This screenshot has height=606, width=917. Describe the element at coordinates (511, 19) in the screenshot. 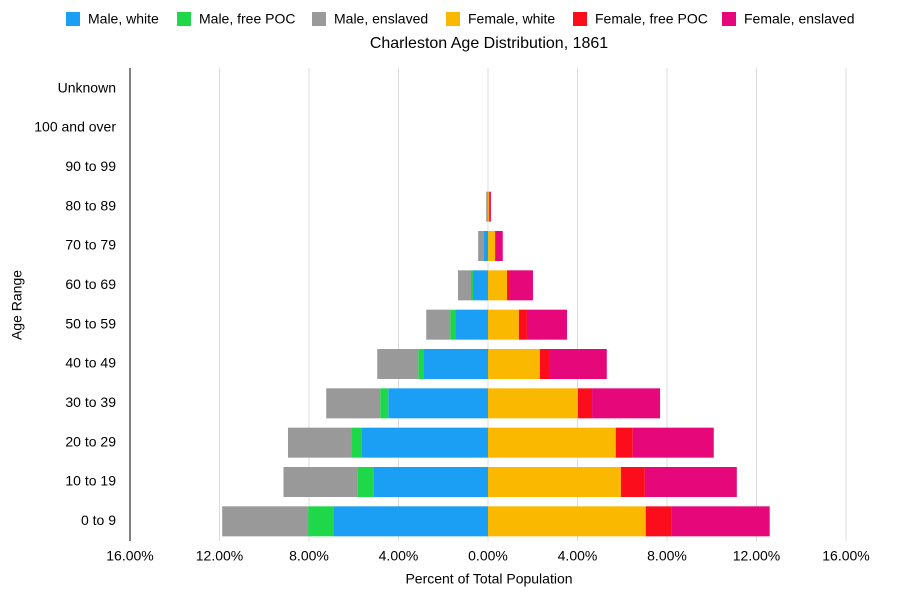

I see `legend-label: Female, white` at that location.